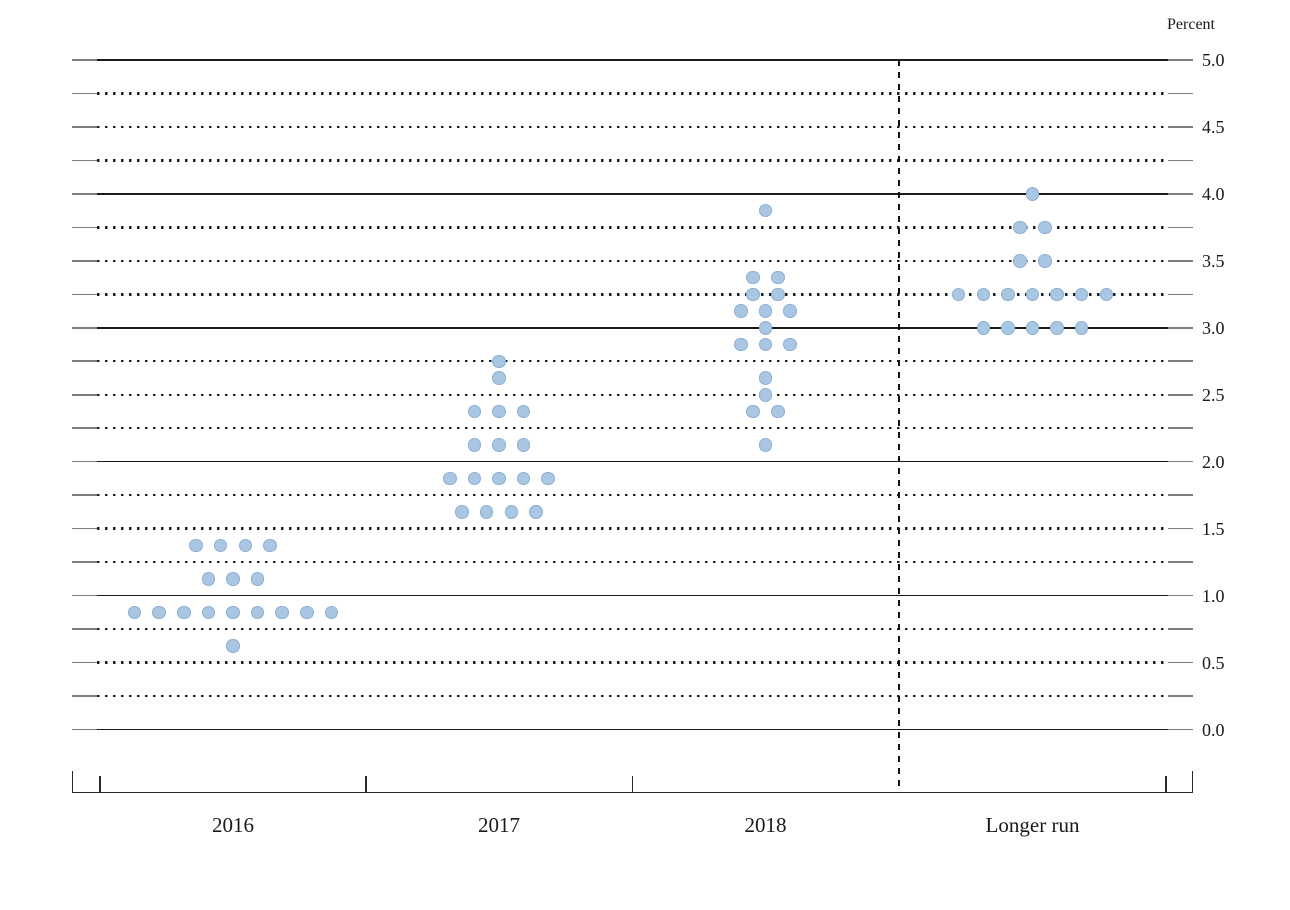 Image resolution: width=1290 pixels, height=910 pixels. Describe the element at coordinates (1213, 394) in the screenshot. I see `y-axis-tick-label: 2.5` at that location.